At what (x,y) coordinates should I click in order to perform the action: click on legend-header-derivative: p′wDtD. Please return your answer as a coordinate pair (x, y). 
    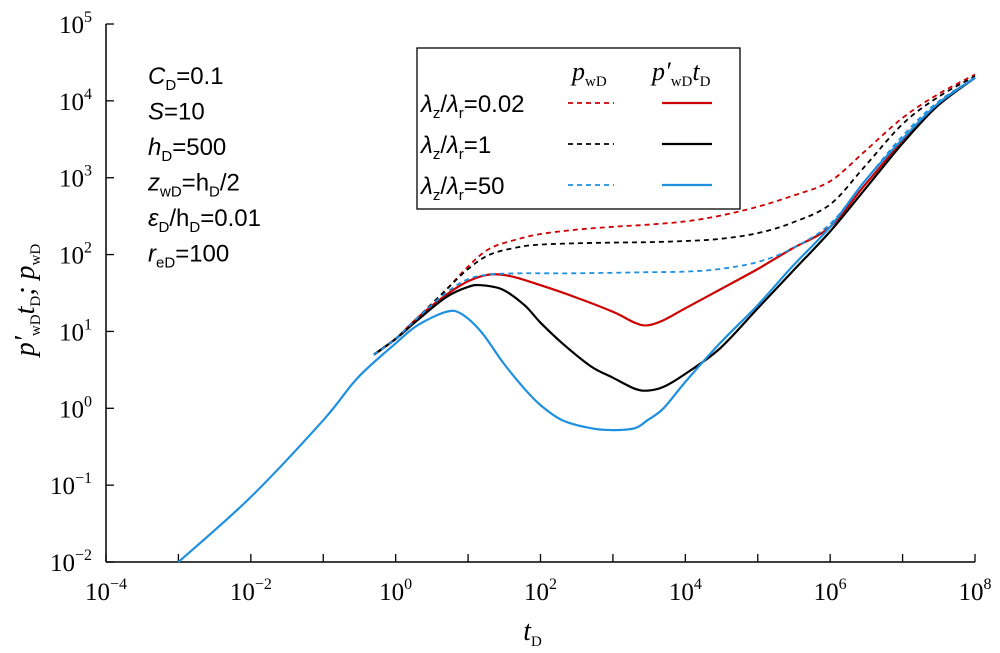
    Looking at the image, I should click on (680, 73).